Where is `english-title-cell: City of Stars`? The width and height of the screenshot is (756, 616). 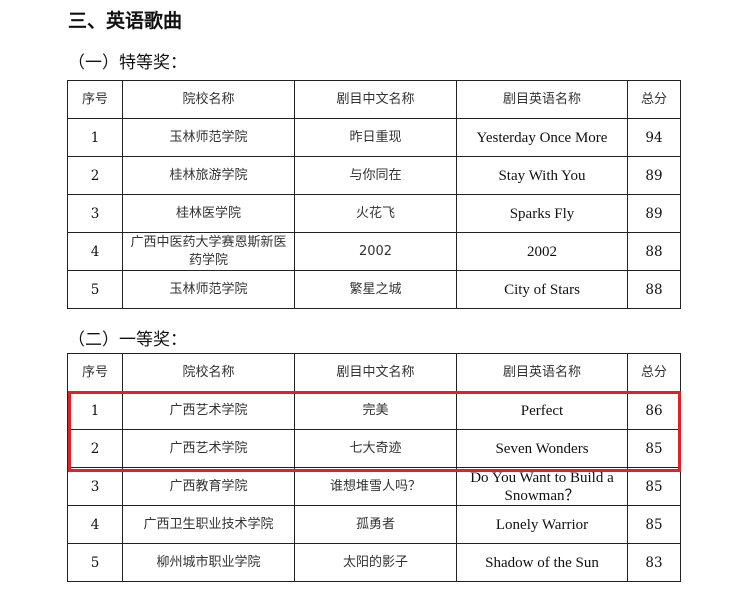
english-title-cell: City of Stars is located at coordinates (542, 289).